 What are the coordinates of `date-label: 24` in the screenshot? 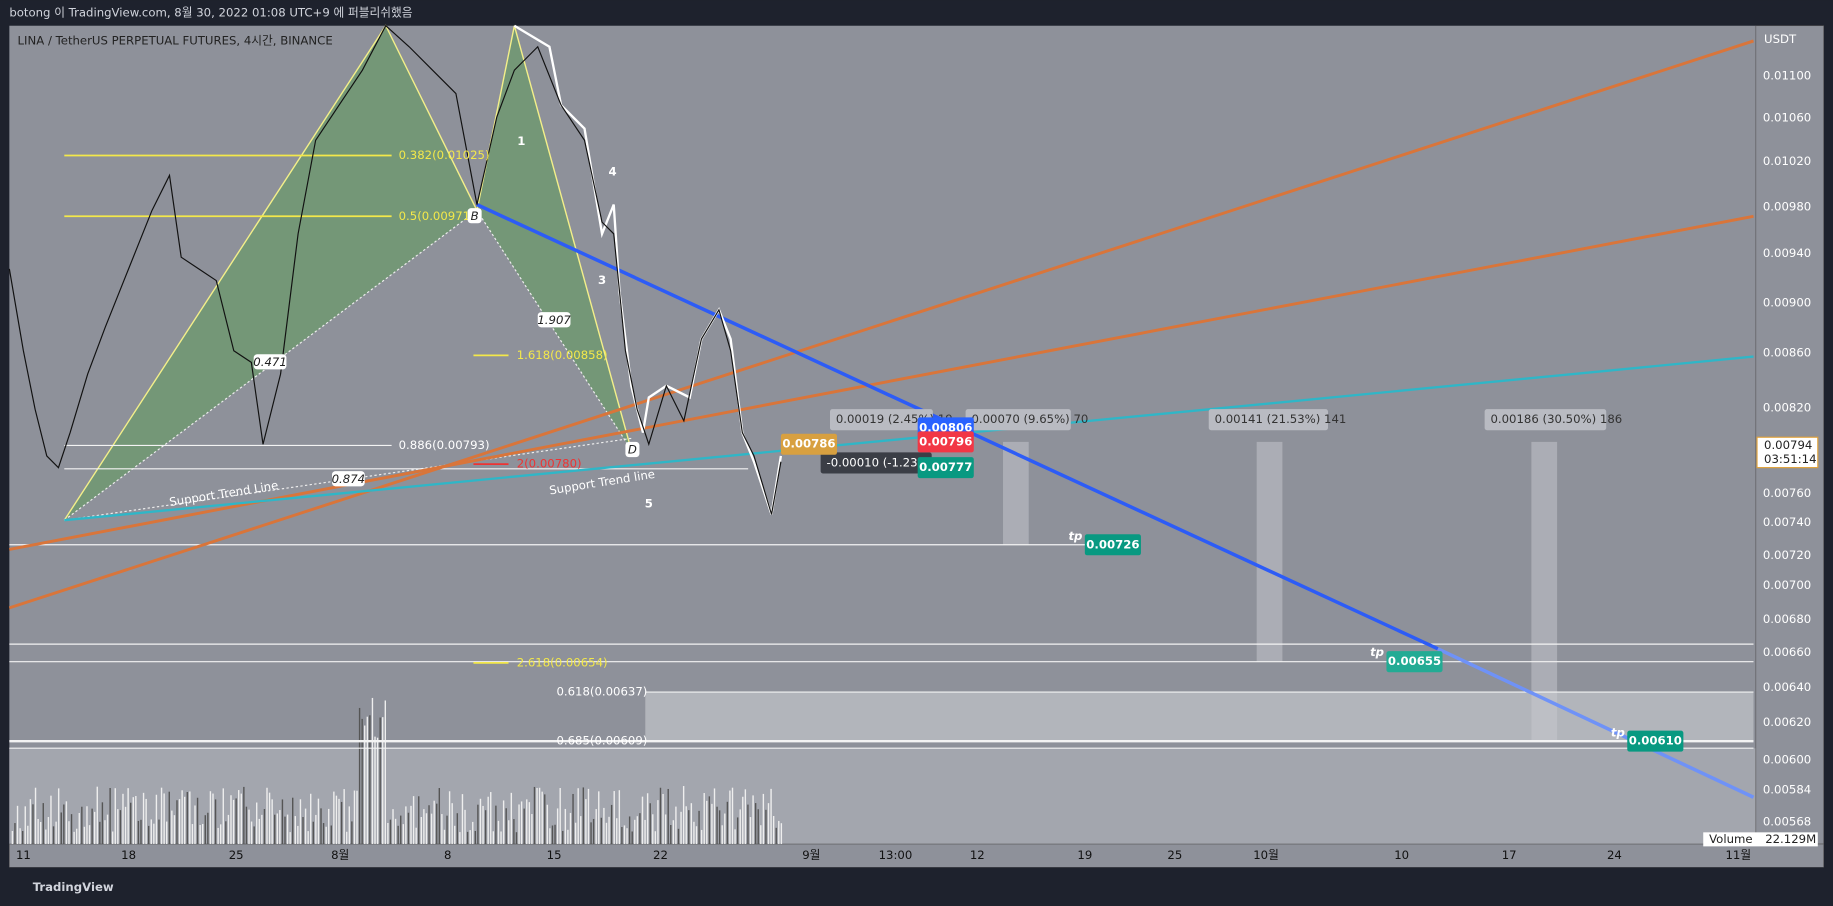 It's located at (1614, 855).